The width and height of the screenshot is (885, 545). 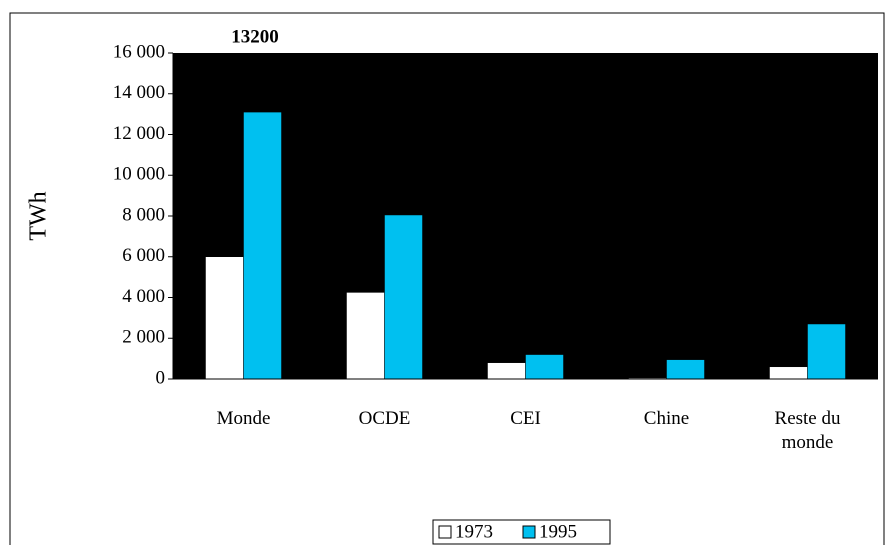 What do you see at coordinates (161, 377) in the screenshot?
I see `y-tick-label: 0` at bounding box center [161, 377].